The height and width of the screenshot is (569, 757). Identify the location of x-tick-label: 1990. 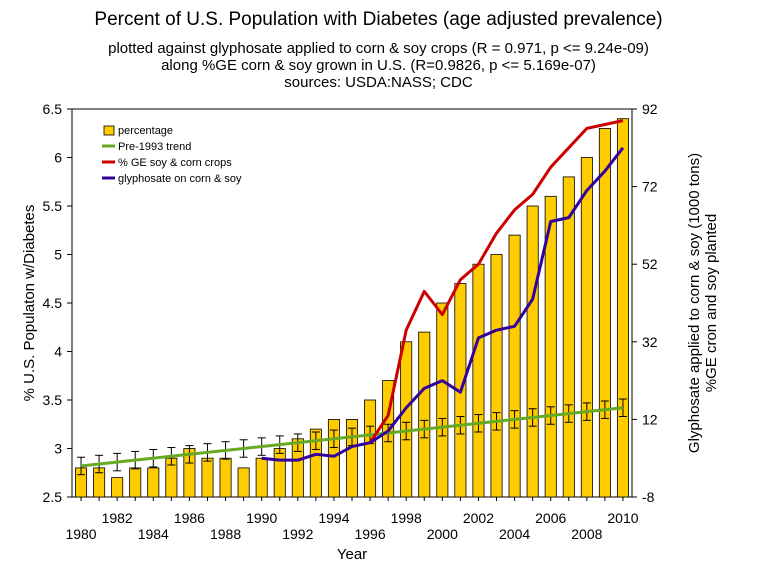
(261, 518).